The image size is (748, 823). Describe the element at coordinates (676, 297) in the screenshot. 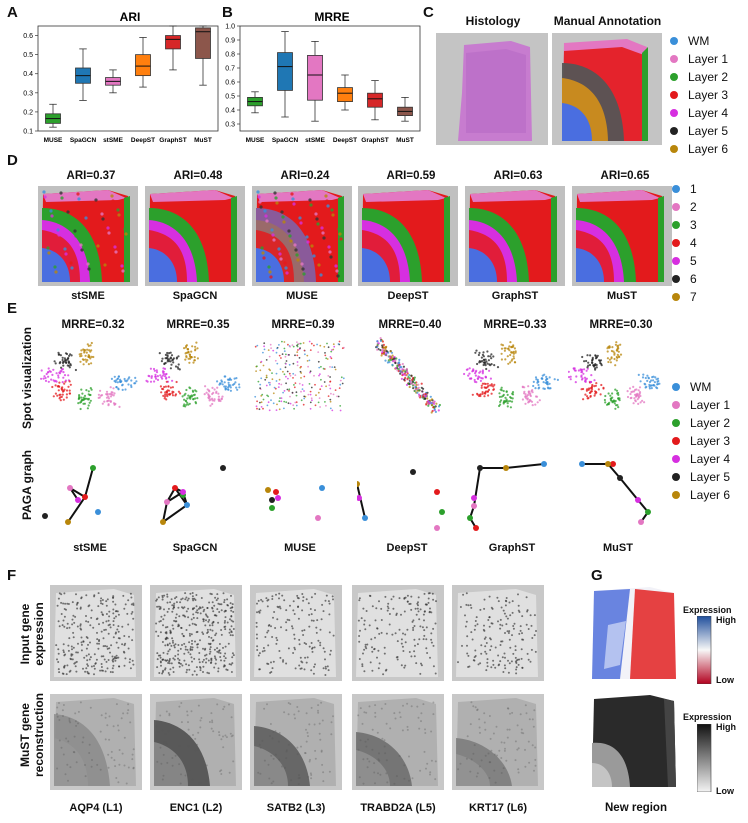

I see `cluster7-dot-icon` at that location.